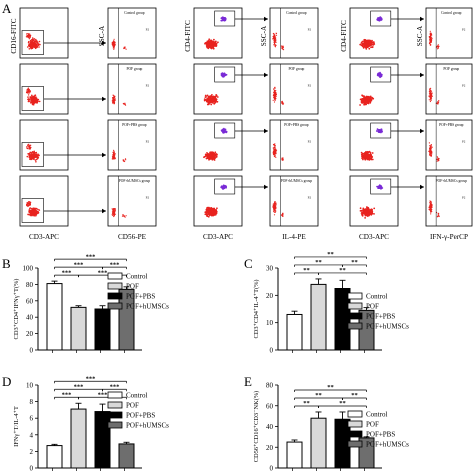  What do you see at coordinates (294, 201) in the screenshot?
I see `flow-plot-4-4: POF+hUMSCs group P2` at bounding box center [294, 201].